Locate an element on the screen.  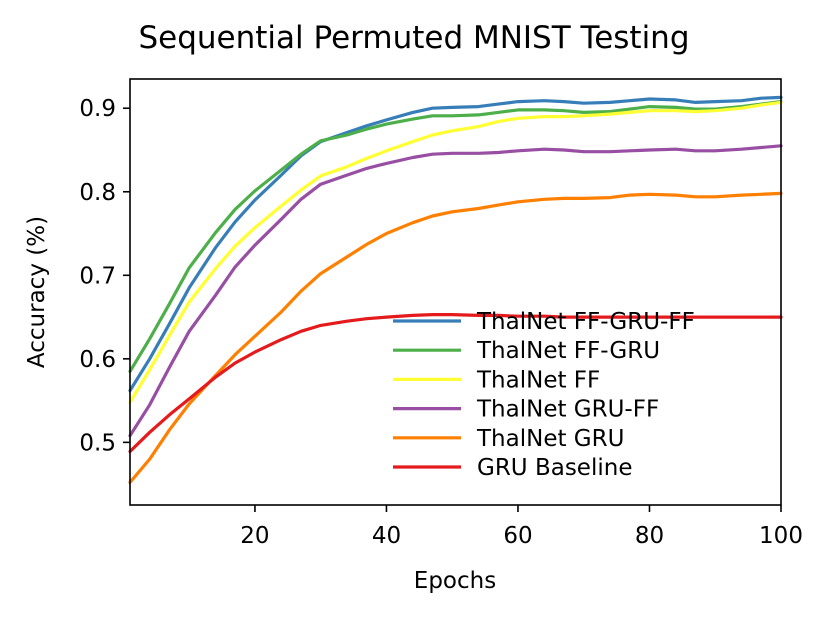
chart-title: Sequential Permuted MNIST Testing is located at coordinates (413, 38).